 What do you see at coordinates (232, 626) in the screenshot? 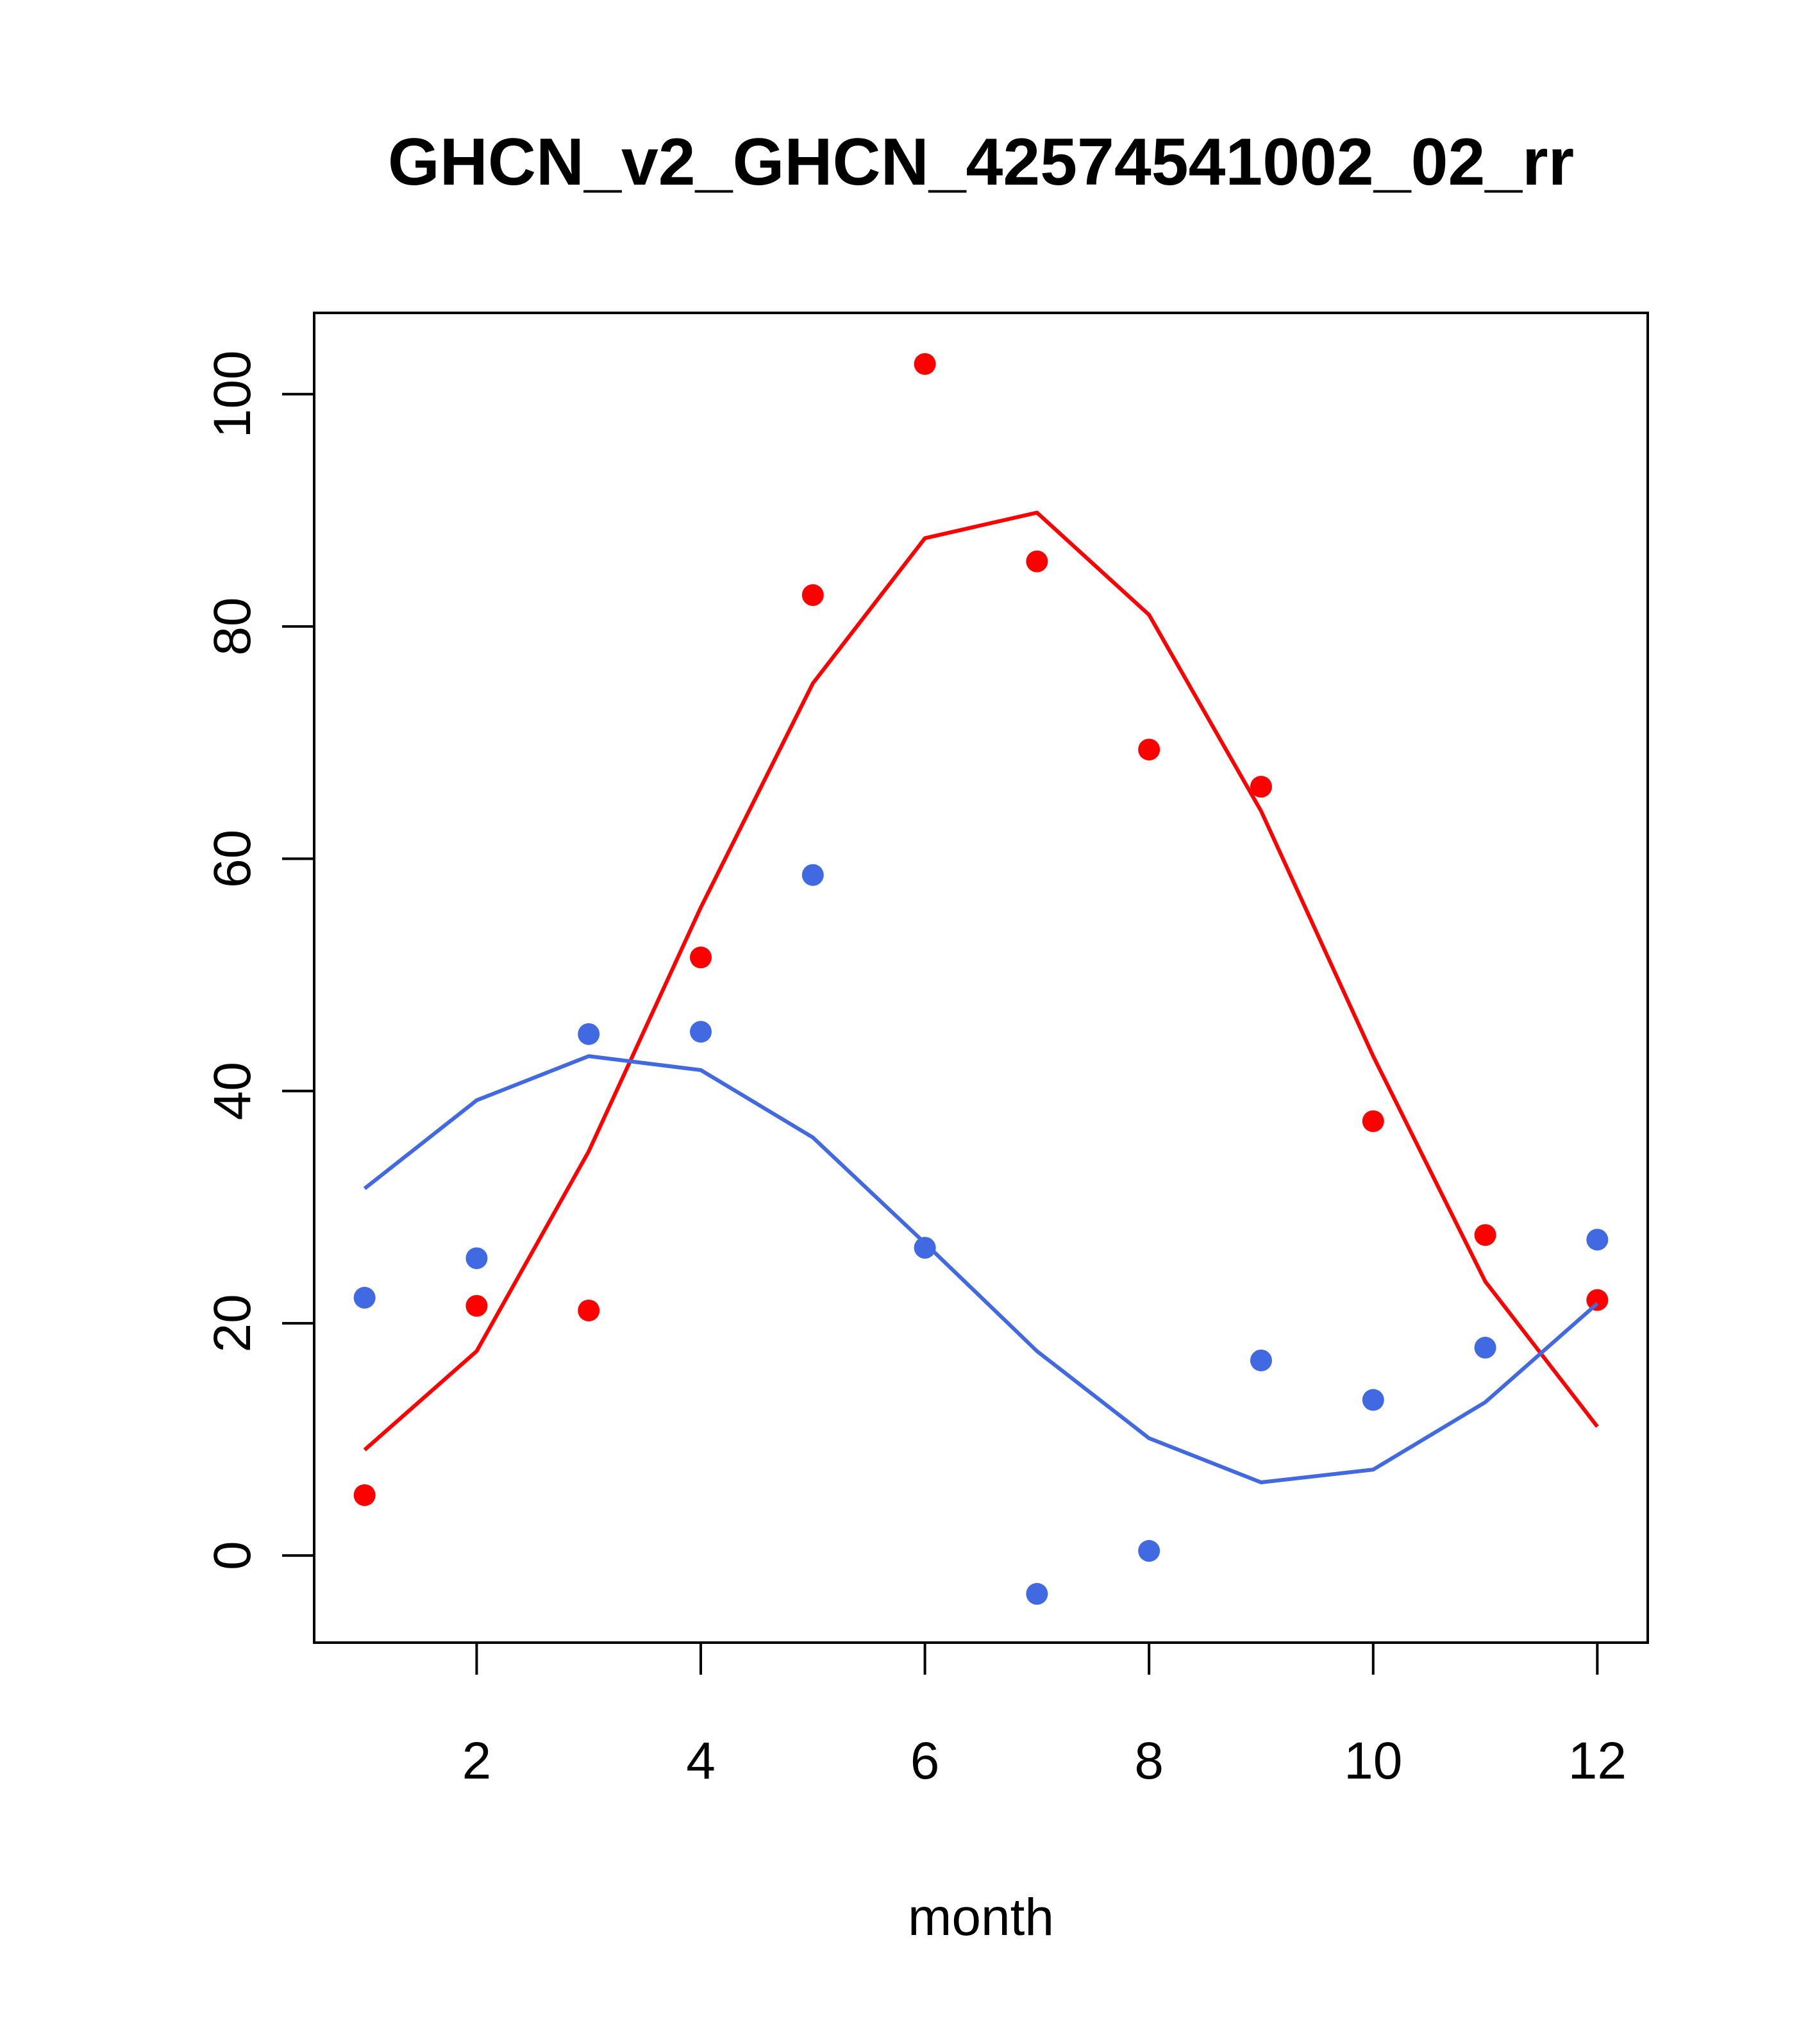
I see `y-tick-label: 80` at bounding box center [232, 626].